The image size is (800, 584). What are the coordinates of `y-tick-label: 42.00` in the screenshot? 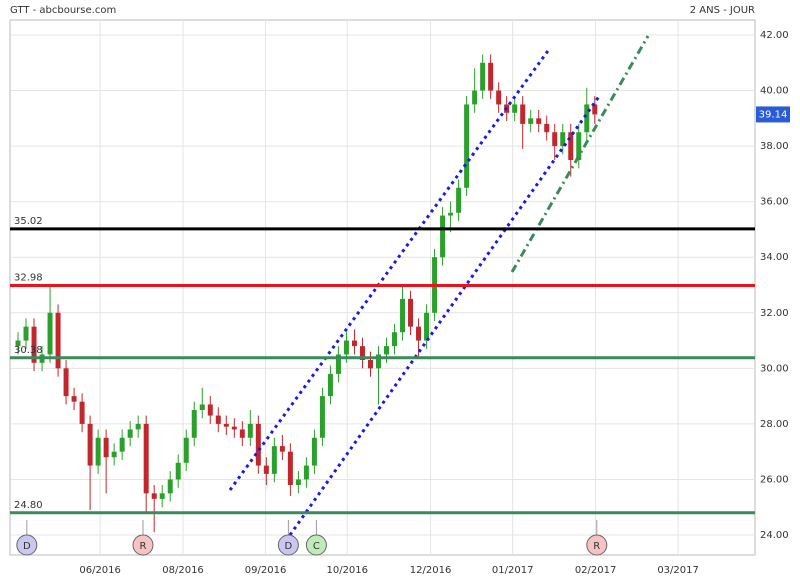 It's located at (774, 35).